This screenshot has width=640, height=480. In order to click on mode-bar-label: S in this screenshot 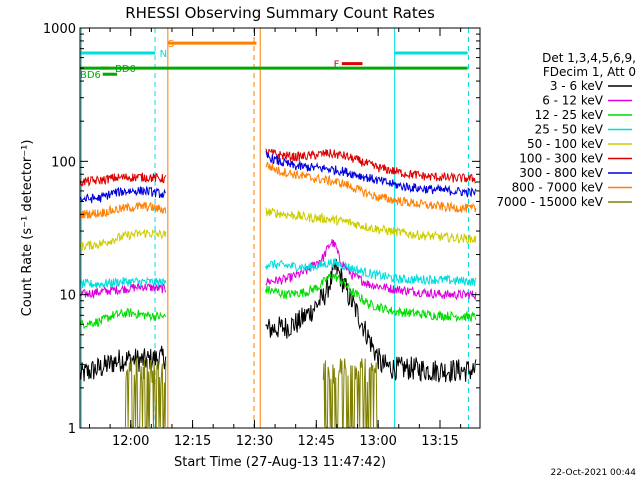, I will do `click(171, 44)`.